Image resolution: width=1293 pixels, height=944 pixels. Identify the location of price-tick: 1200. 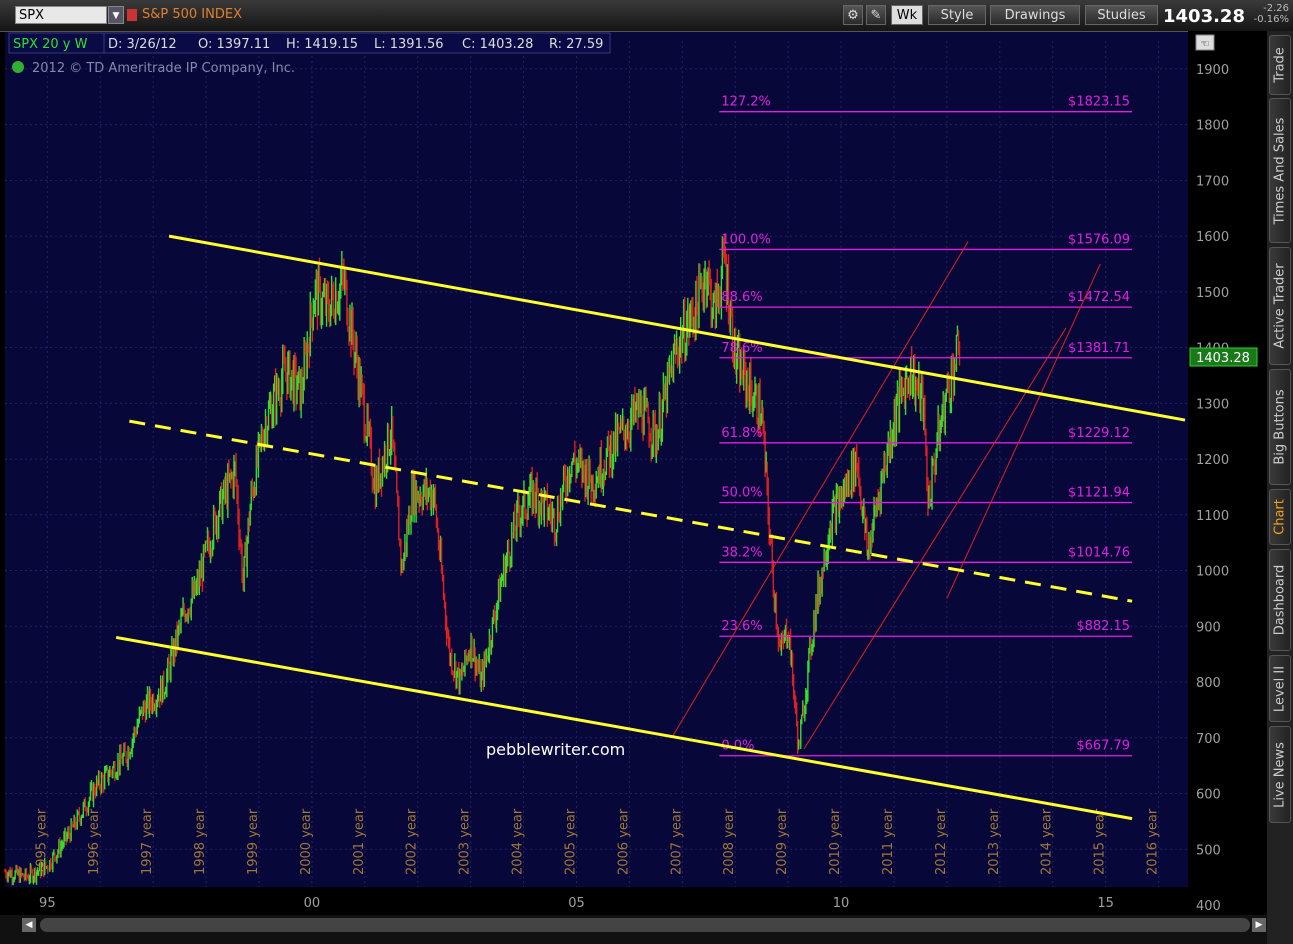
(1212, 460).